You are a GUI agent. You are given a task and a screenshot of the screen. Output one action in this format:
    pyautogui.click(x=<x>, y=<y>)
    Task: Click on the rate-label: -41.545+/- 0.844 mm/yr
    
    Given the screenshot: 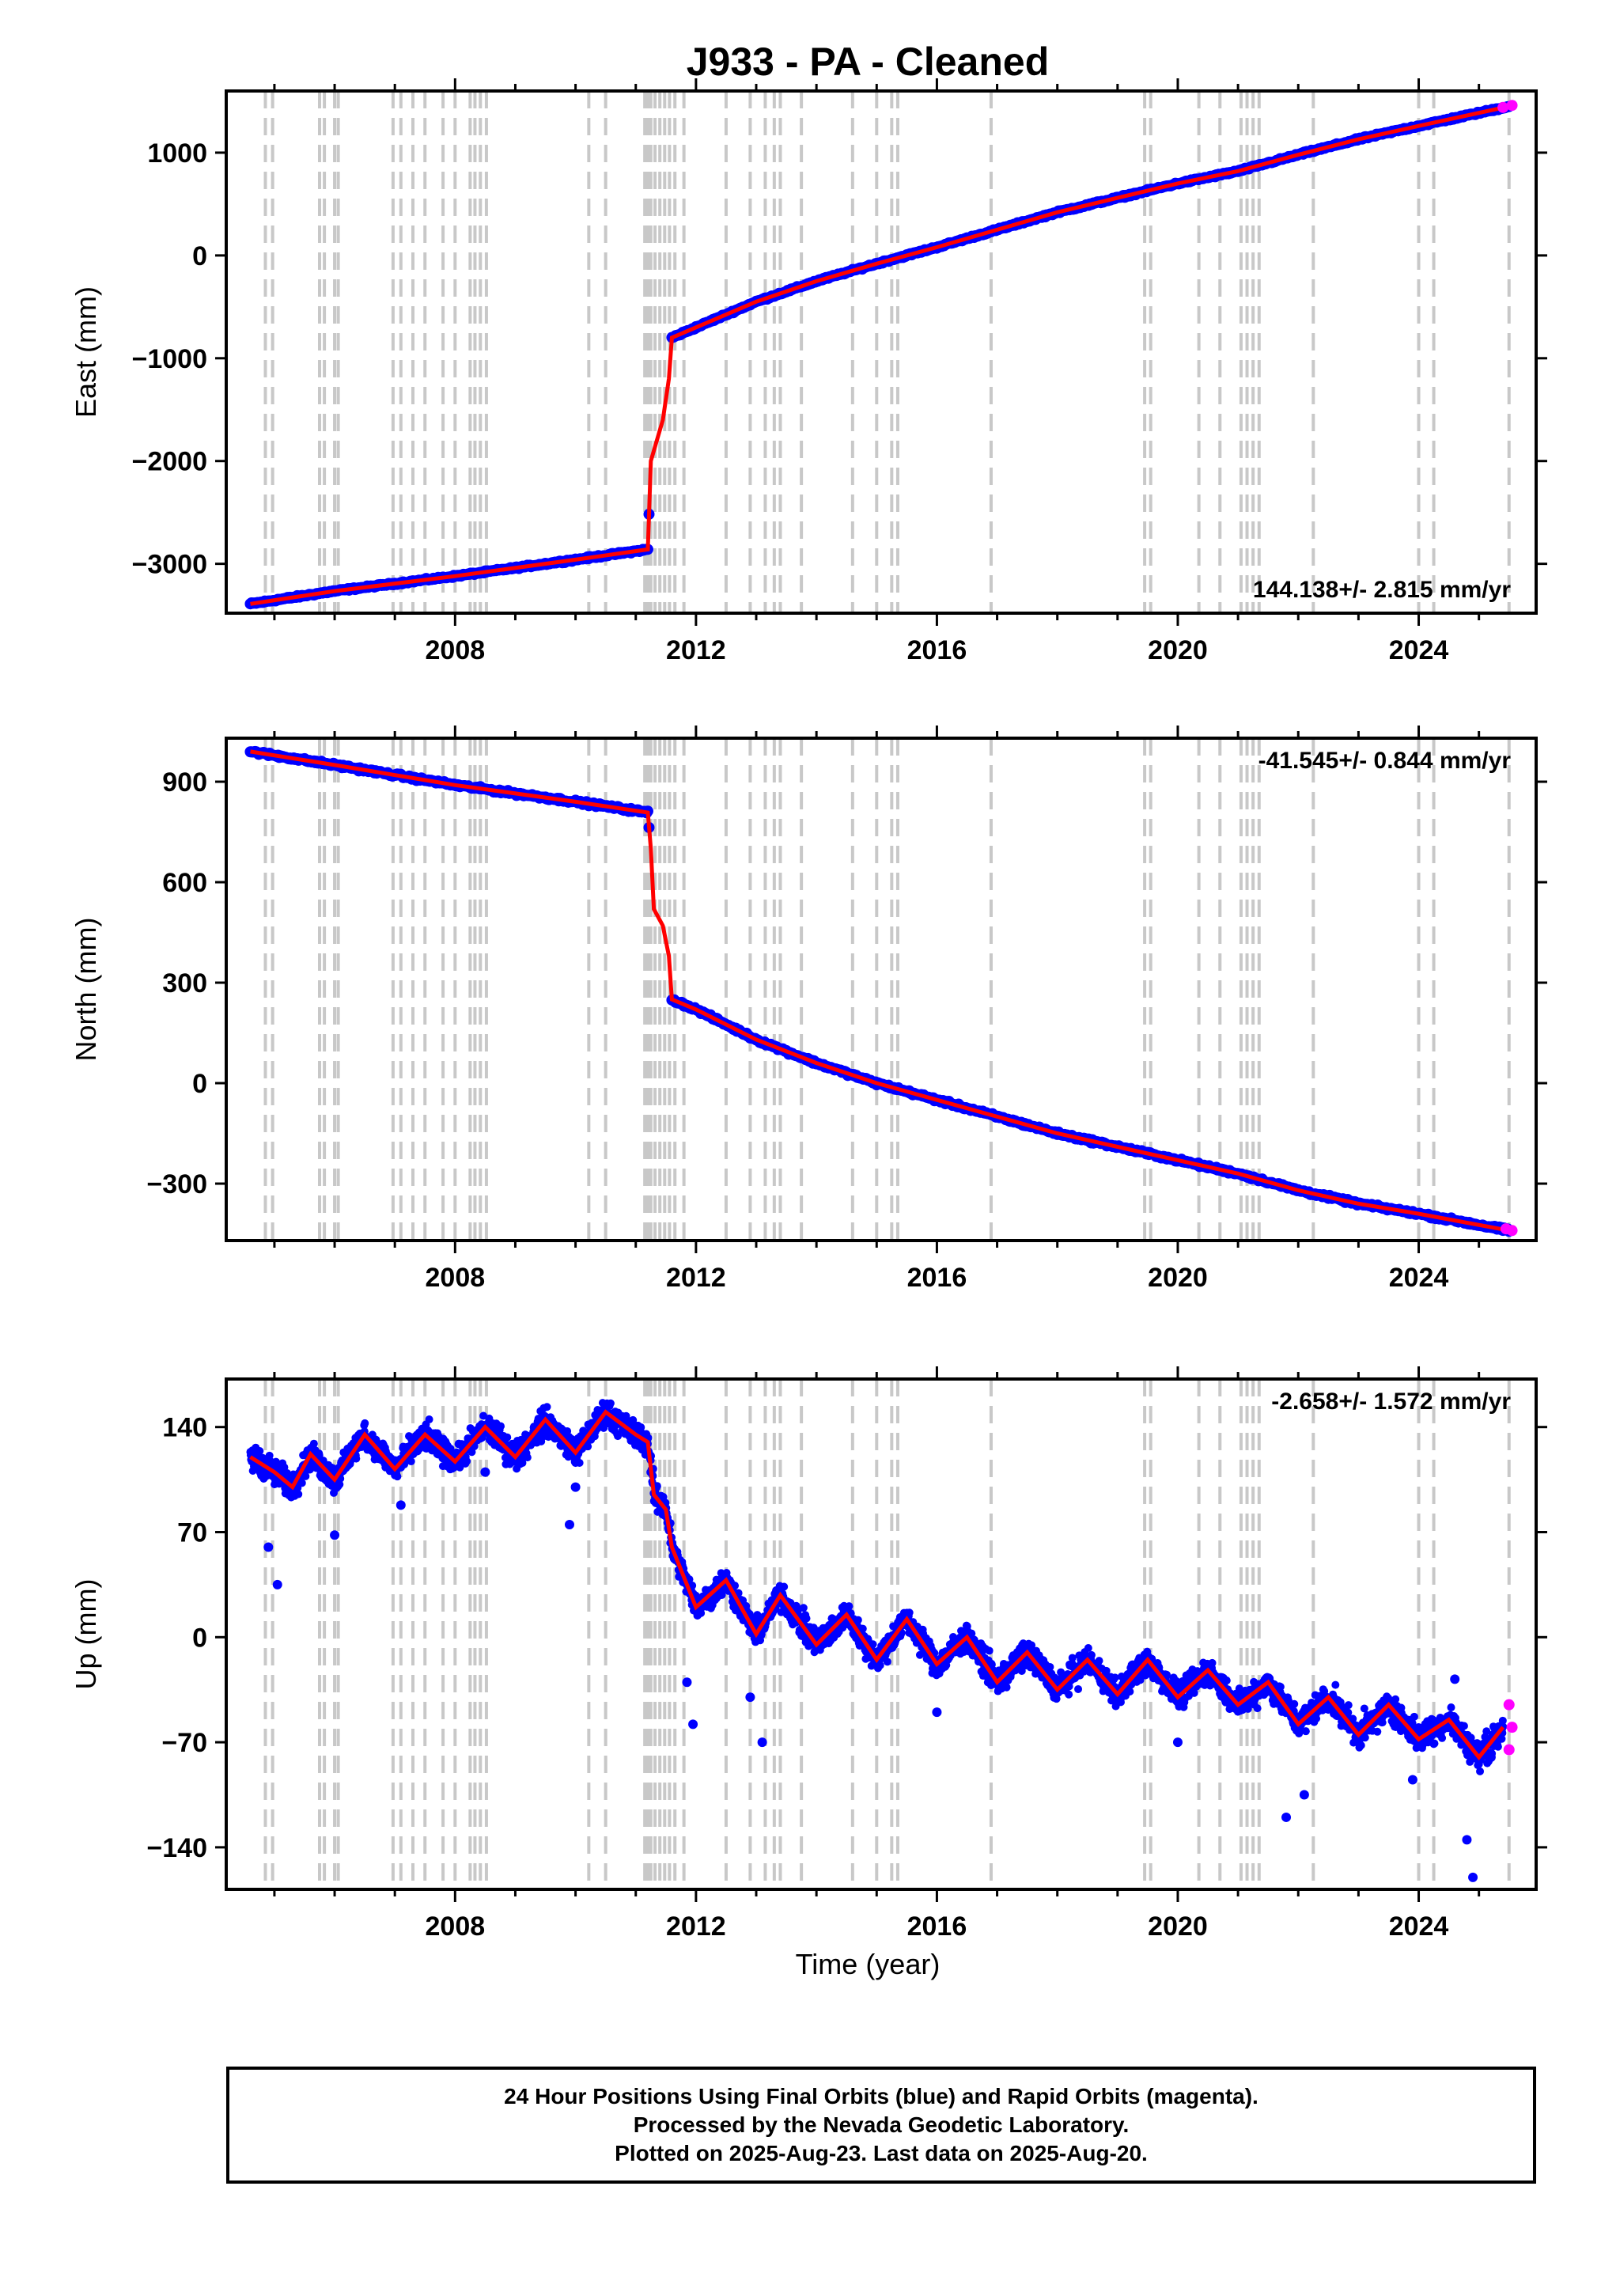 What is the action you would take?
    pyautogui.click(x=1385, y=761)
    